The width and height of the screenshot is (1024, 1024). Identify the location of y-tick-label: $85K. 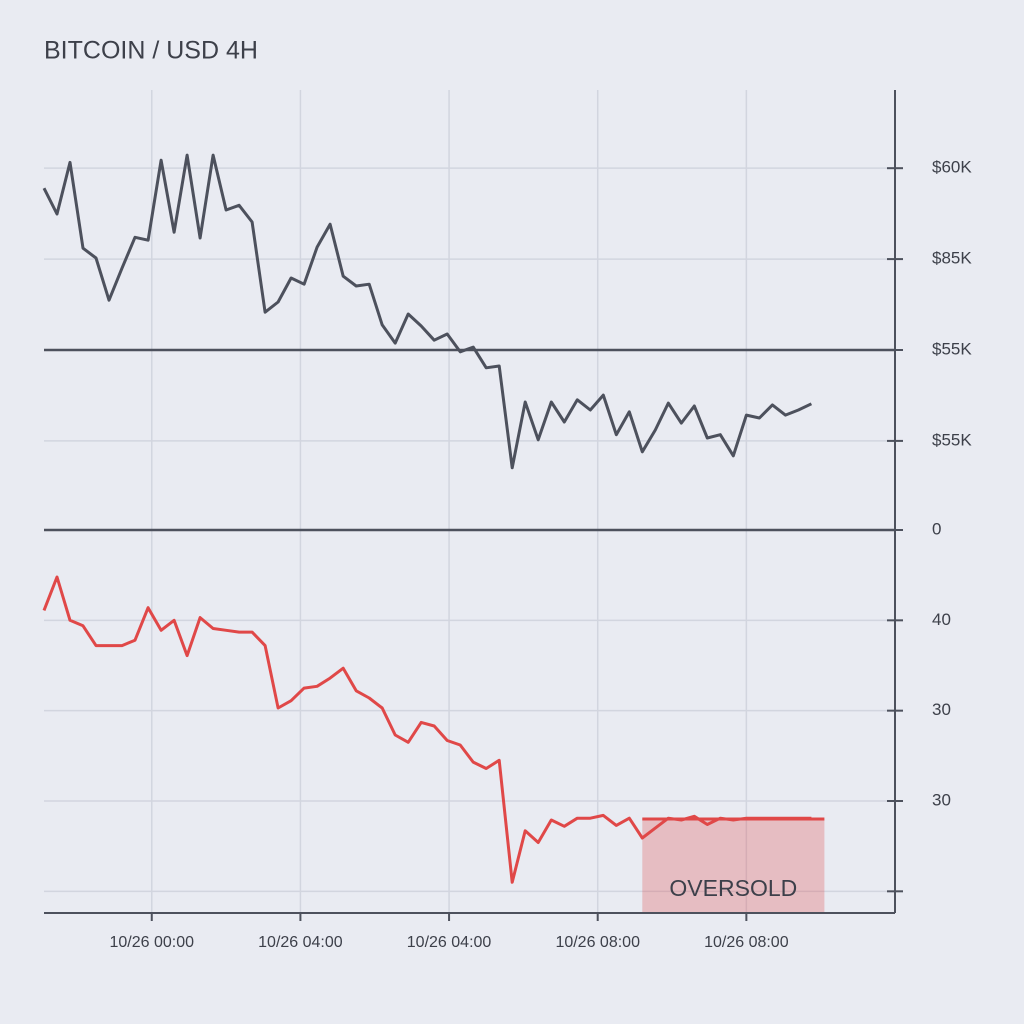
(952, 258).